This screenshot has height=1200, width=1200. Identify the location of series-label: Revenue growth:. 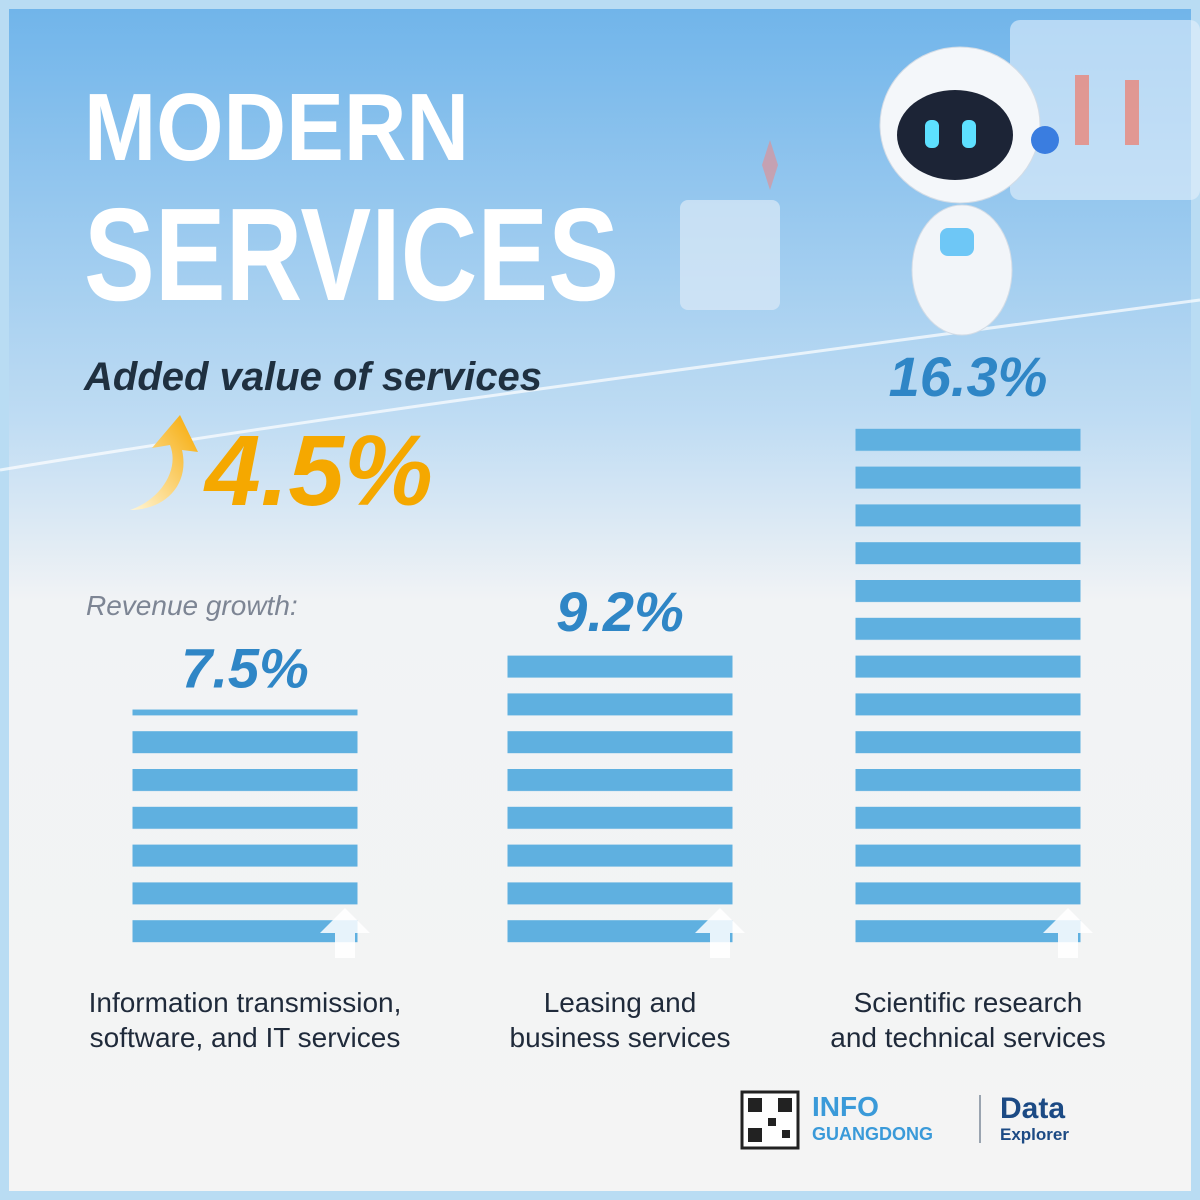
(192, 605).